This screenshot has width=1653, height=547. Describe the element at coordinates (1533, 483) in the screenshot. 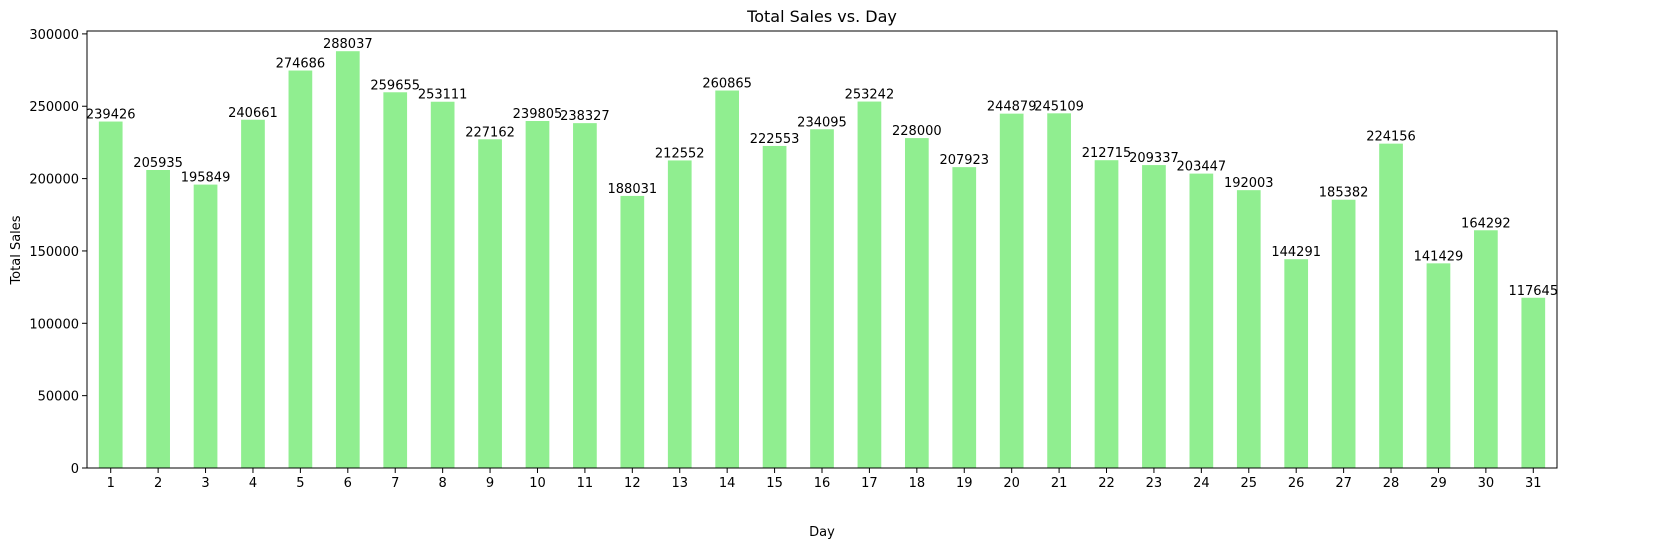

I see `x-tick-label: 31` at that location.